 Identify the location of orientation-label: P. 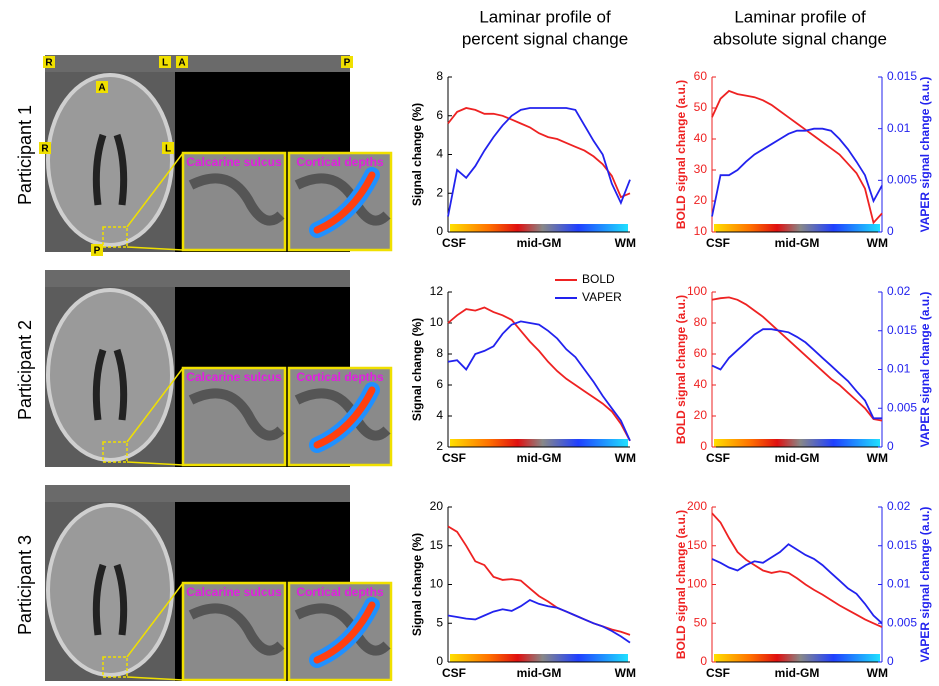
(347, 63).